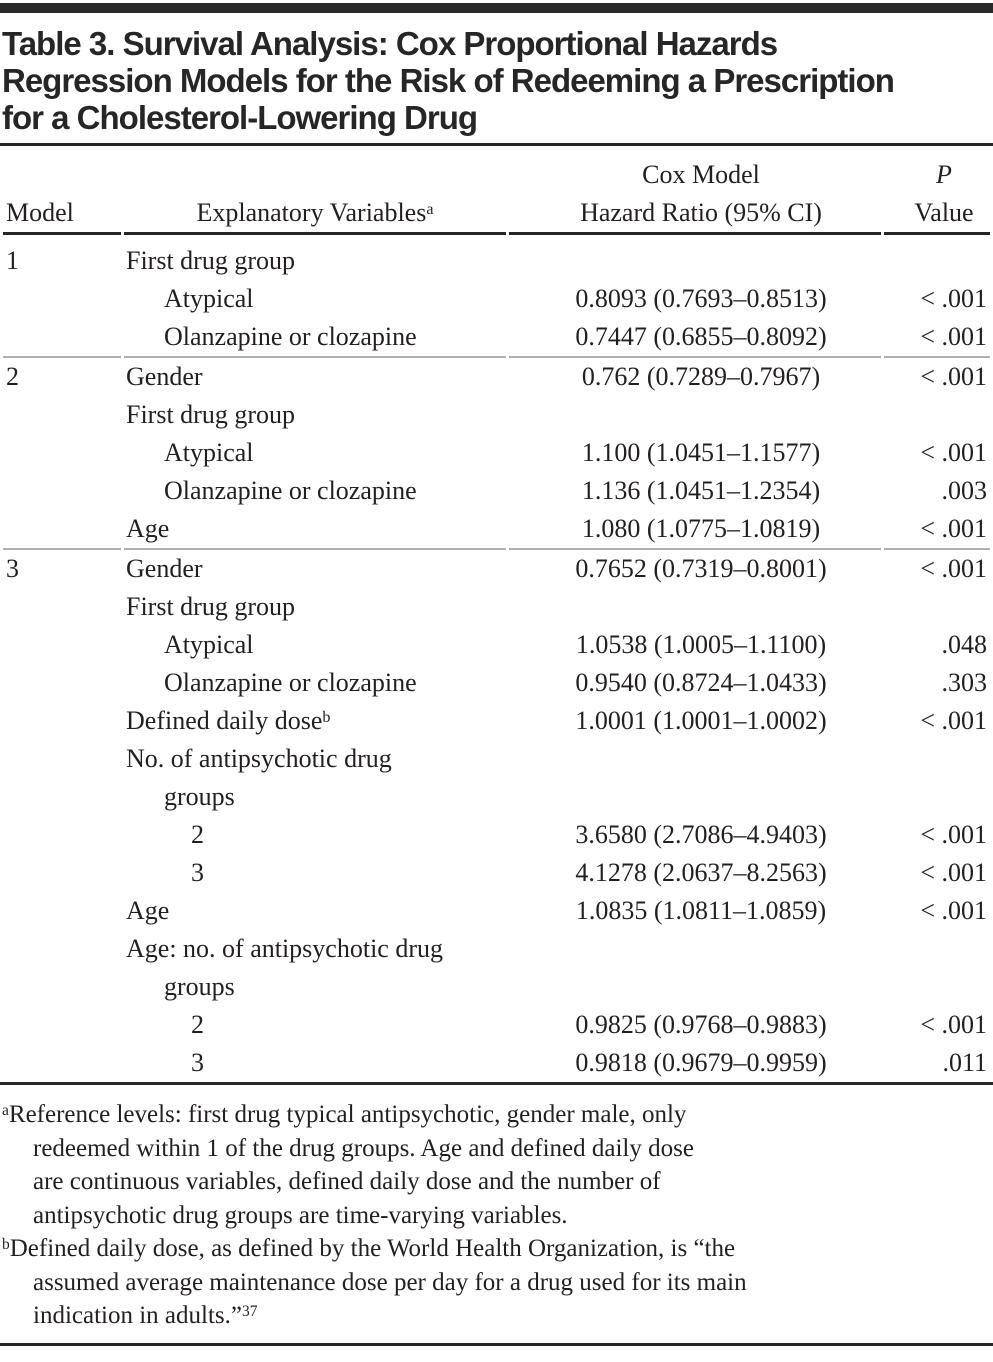  I want to click on hazard-ratio-cell: 3.6580 (2.7086–4.9403), so click(701, 834).